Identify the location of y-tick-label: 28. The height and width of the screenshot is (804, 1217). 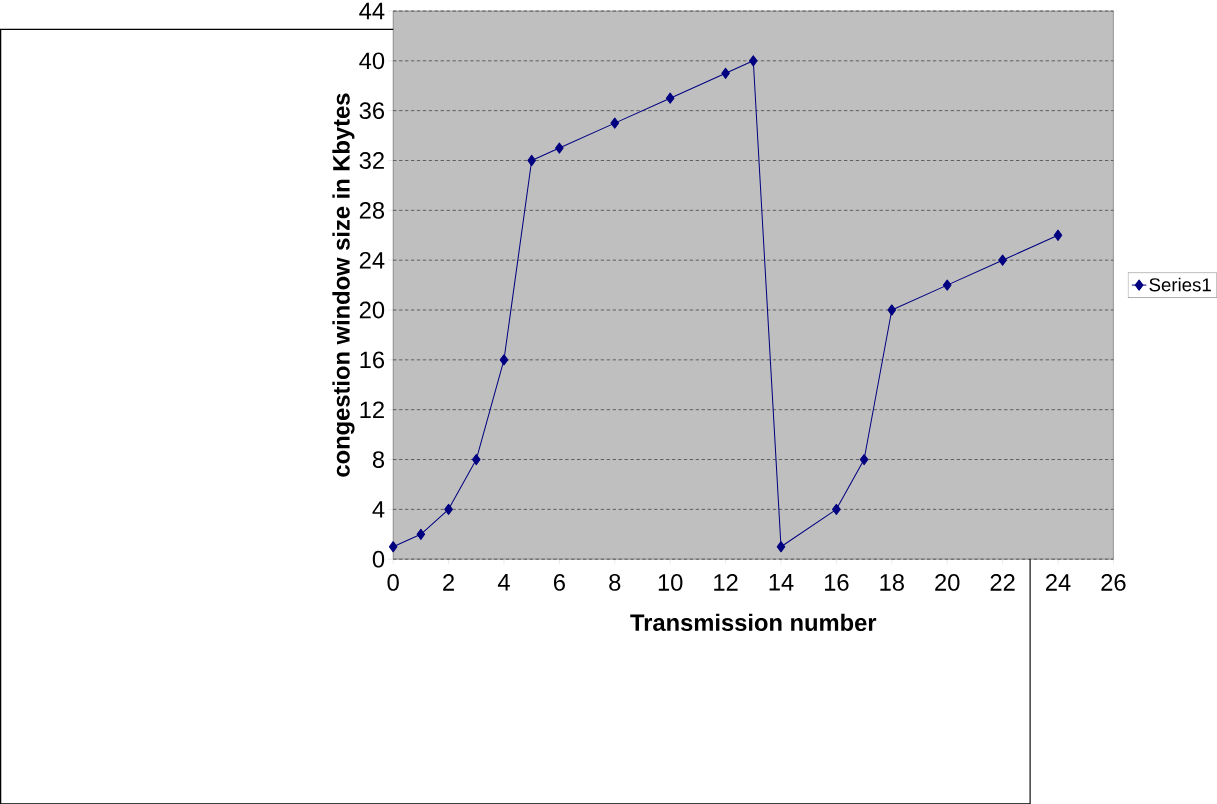
(372, 210).